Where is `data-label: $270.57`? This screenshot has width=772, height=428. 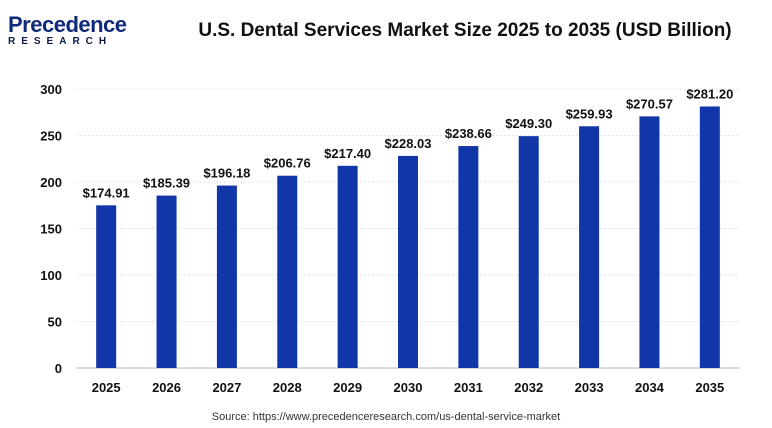
data-label: $270.57 is located at coordinates (649, 103).